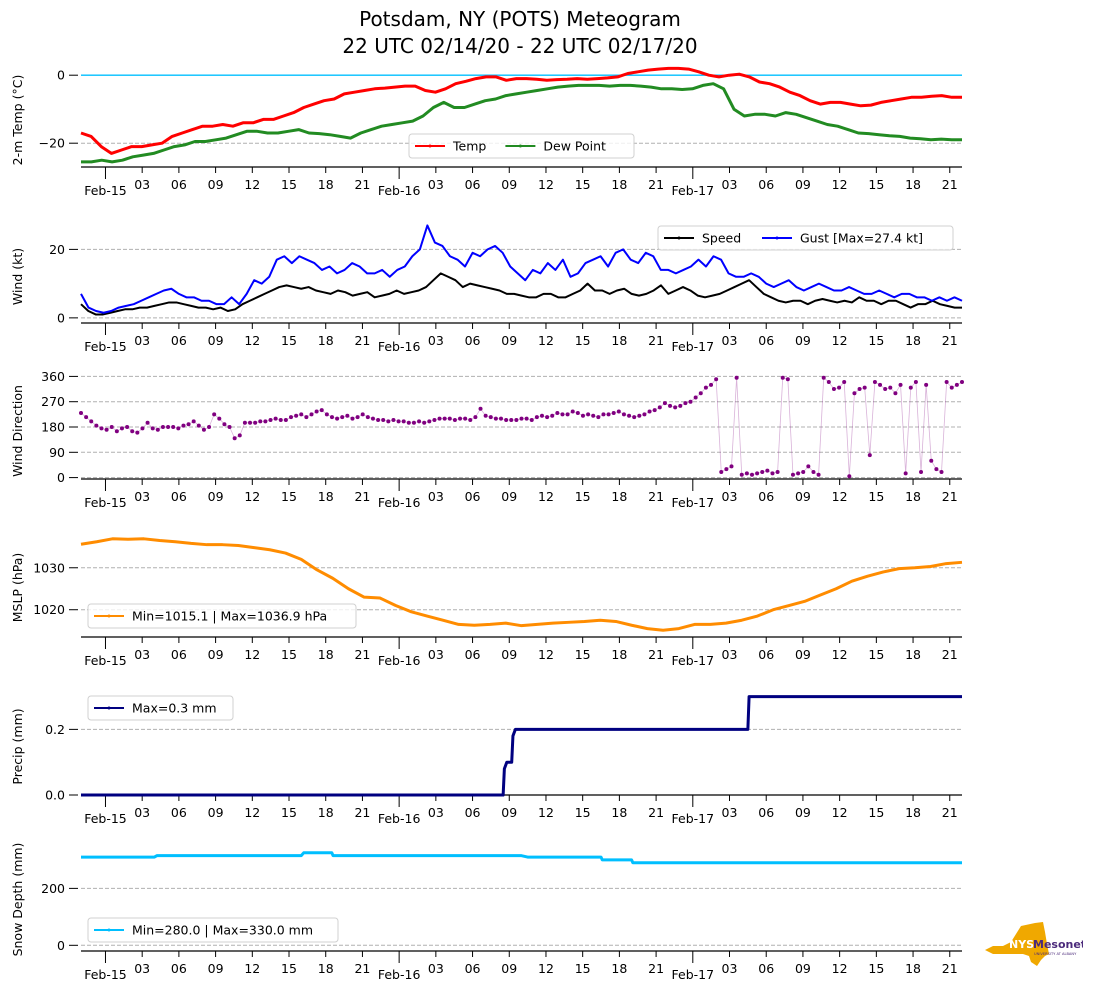 This screenshot has width=1094, height=1001. I want to click on series-max-0-3-mm, so click(521, 746).